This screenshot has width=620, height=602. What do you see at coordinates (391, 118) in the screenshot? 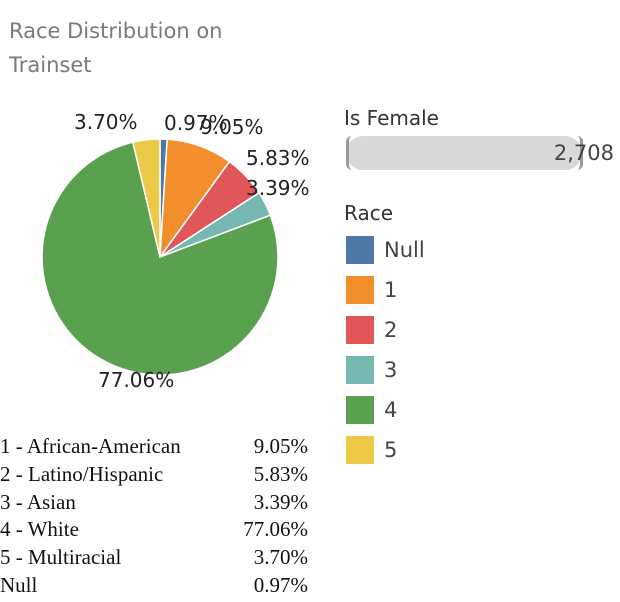
I see `filter-title: Is Female` at bounding box center [391, 118].